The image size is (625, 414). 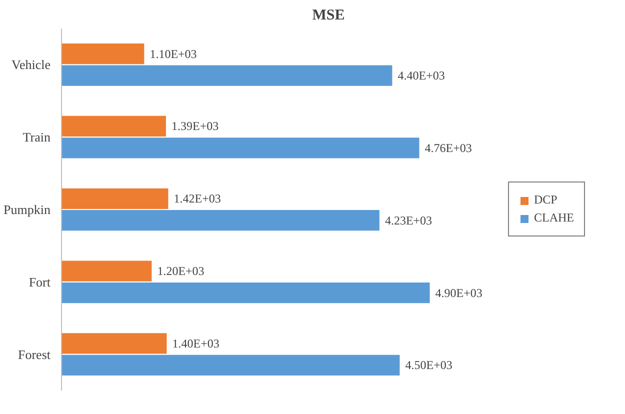 What do you see at coordinates (448, 147) in the screenshot?
I see `data-label: 4.76E+03` at bounding box center [448, 147].